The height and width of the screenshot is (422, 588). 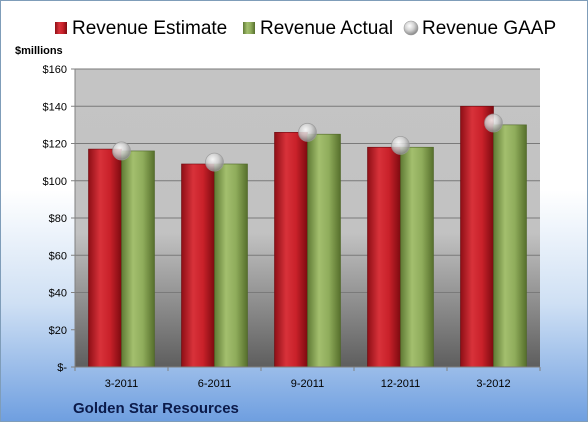 I want to click on company-name: Golden Star Resources, so click(x=156, y=408).